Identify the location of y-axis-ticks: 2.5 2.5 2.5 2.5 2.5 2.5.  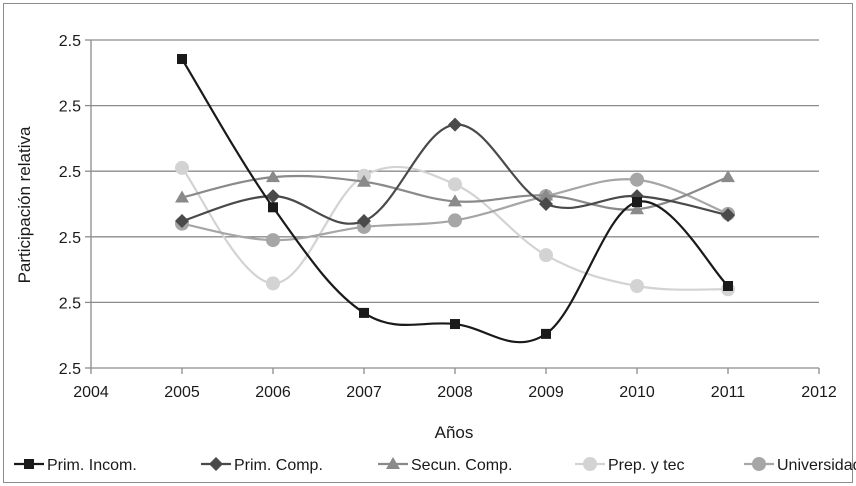
(70, 205).